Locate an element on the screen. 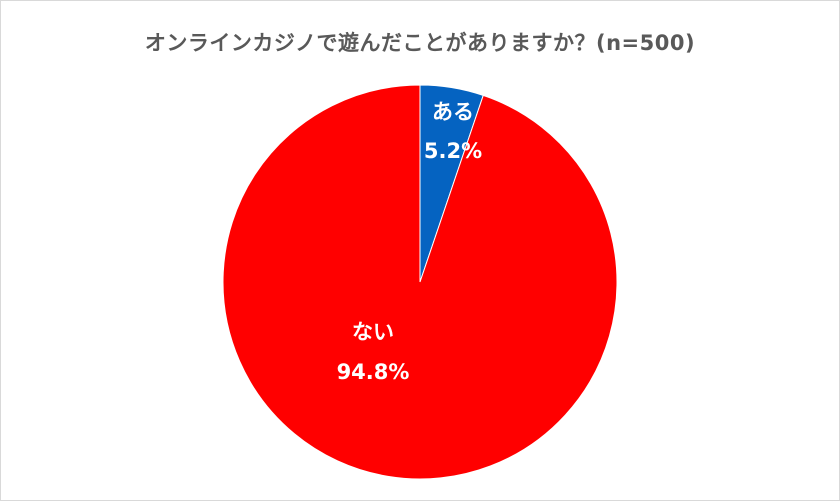  chart-title: オンラインカジノで遊んだことがありますか？(n=500) is located at coordinates (420, 43).